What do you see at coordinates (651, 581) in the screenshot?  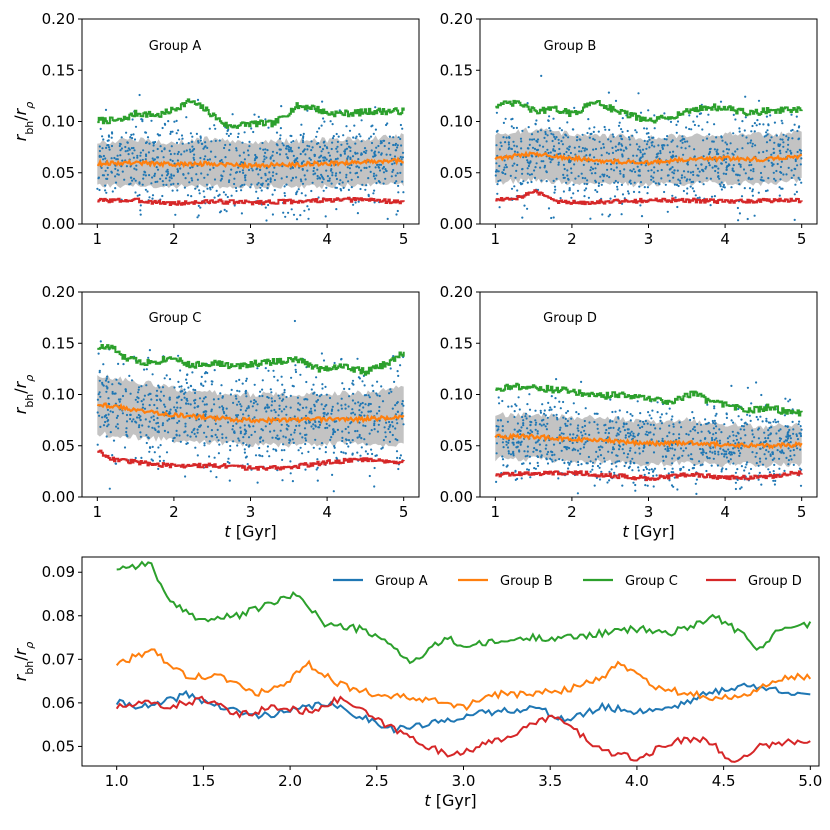 I see `legend-label: Group C` at bounding box center [651, 581].